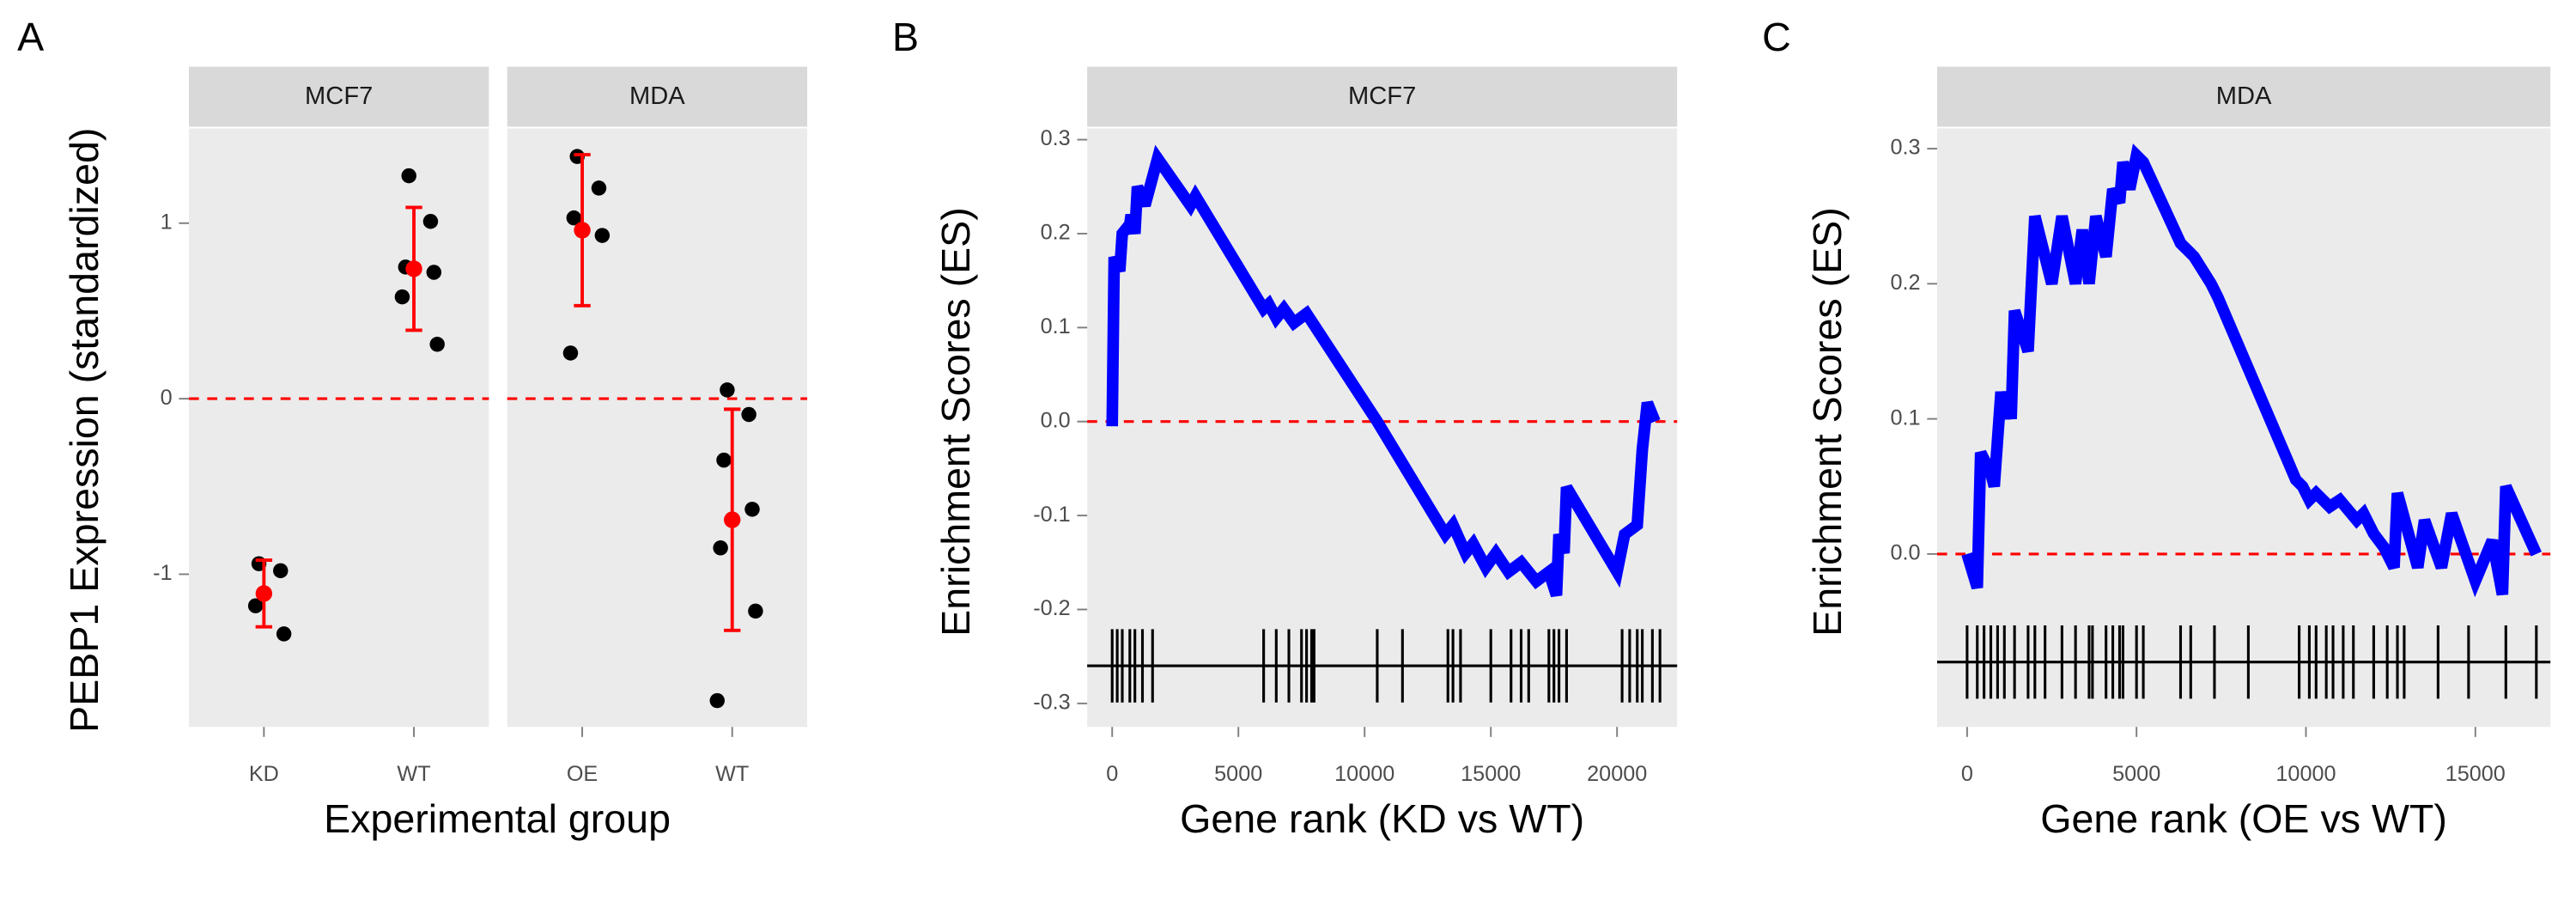 The height and width of the screenshot is (902, 2576). Describe the element at coordinates (1052, 703) in the screenshot. I see `y-tick-label: -0.3` at that location.